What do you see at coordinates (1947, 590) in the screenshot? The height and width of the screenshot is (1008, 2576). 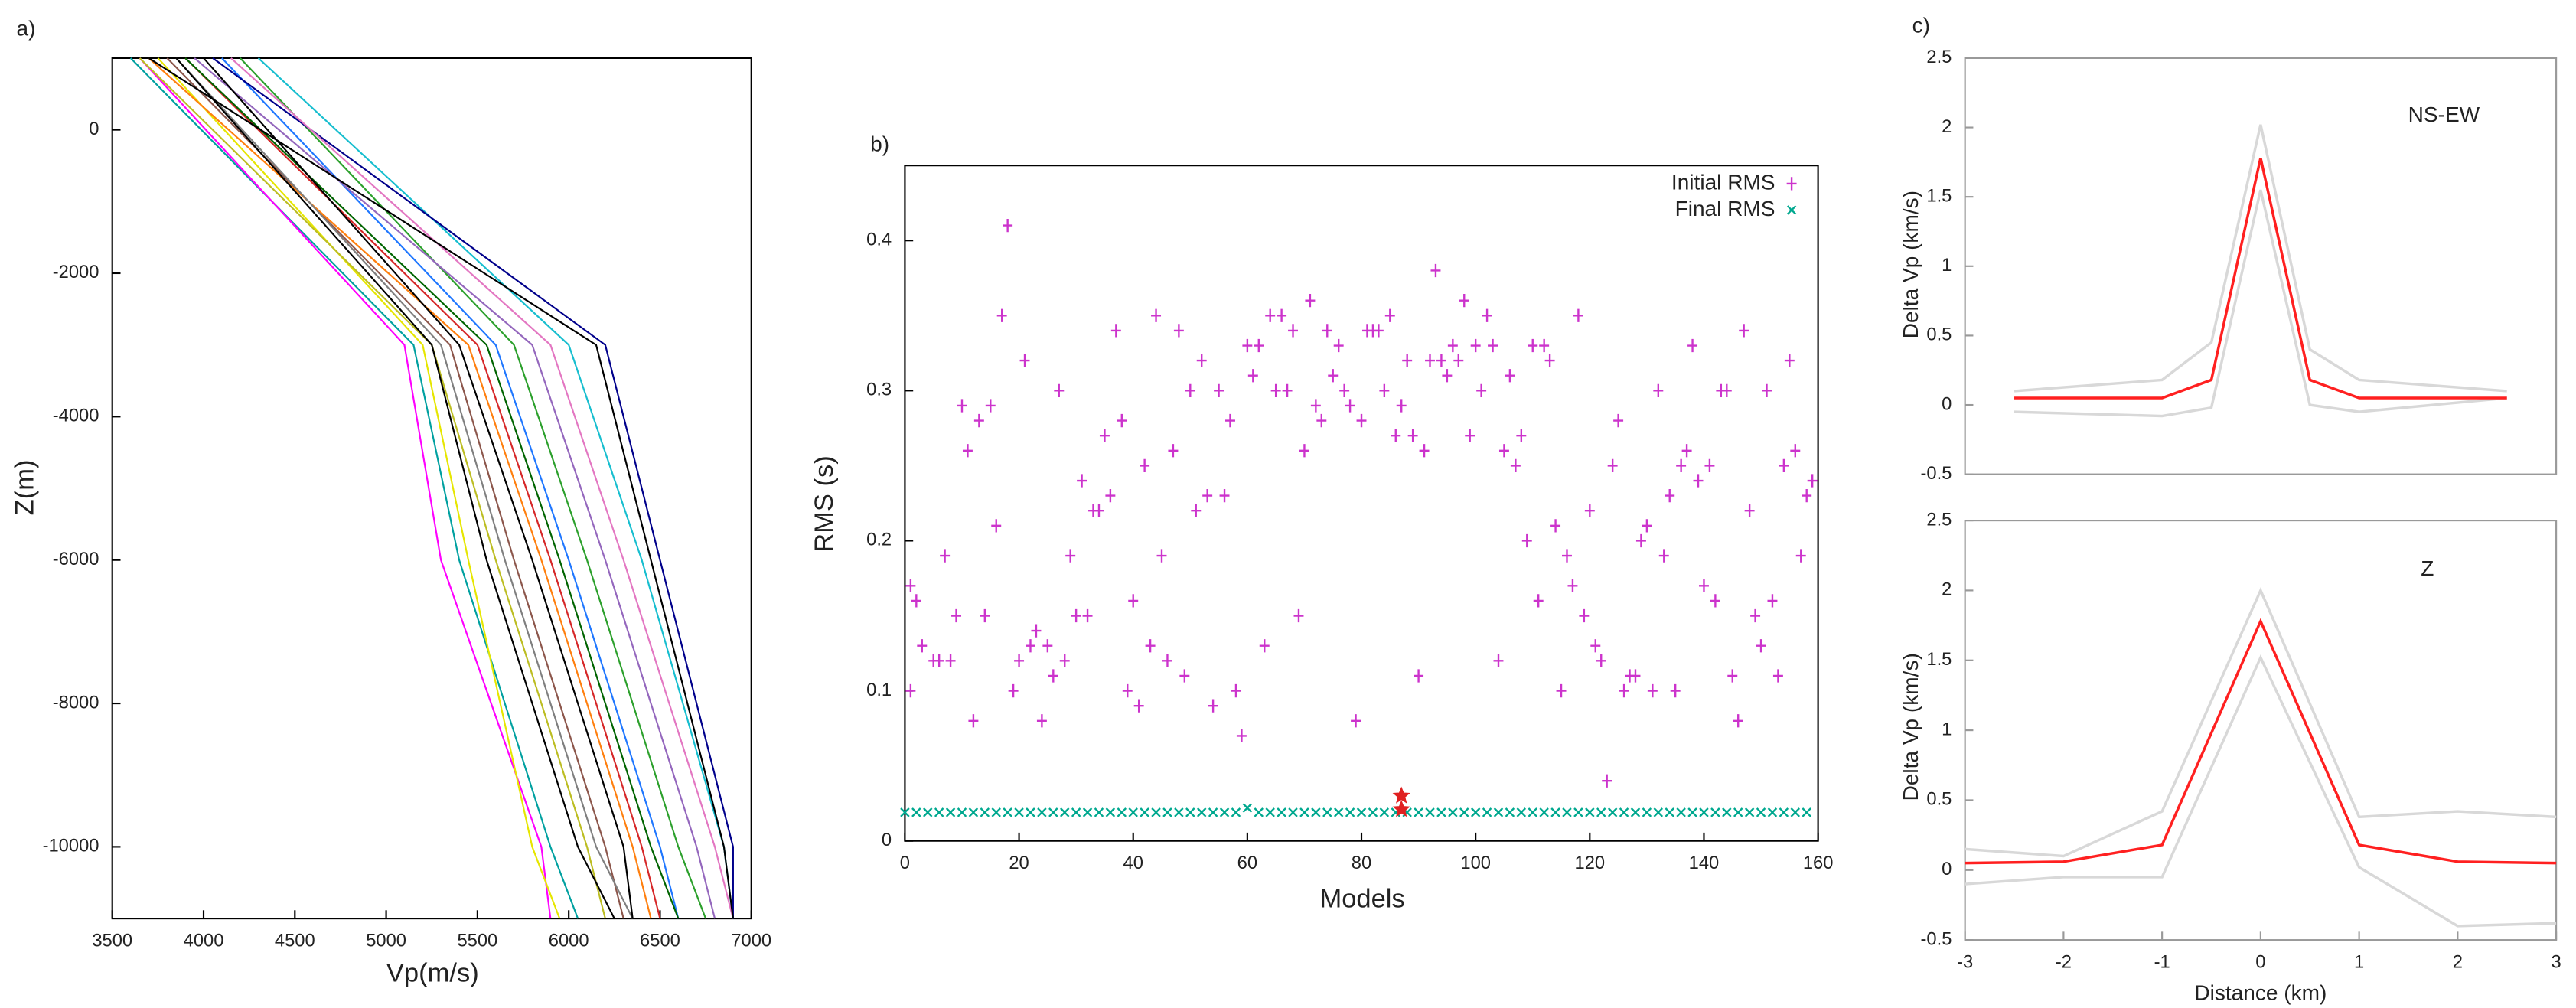 I see `y-tick-label: 2` at bounding box center [1947, 590].